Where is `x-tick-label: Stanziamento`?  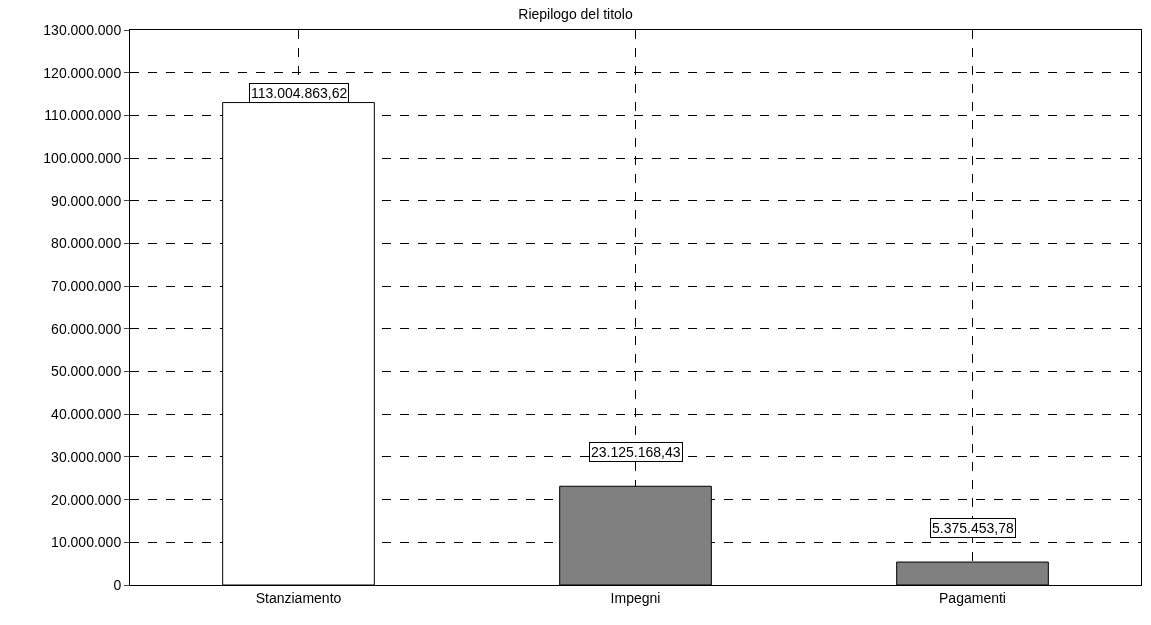 x-tick-label: Stanziamento is located at coordinates (298, 597).